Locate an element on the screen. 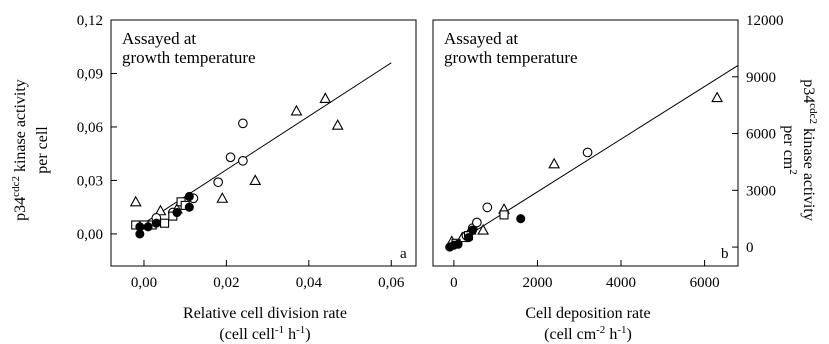  panel-b-ylabel-line-1: p34cdc2 kinase activity is located at coordinates (809, 150).